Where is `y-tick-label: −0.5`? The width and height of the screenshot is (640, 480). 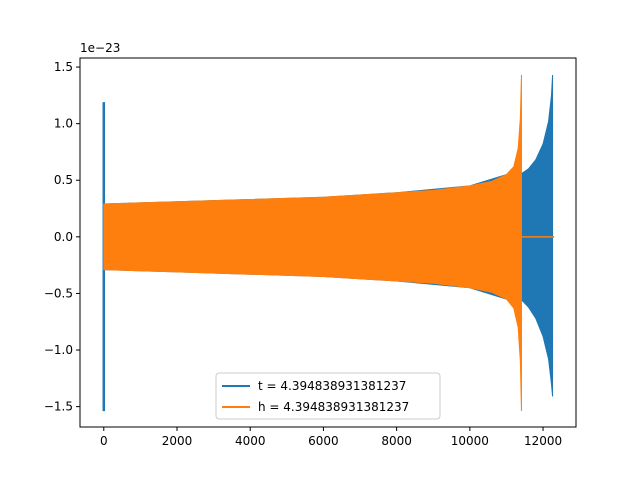 y-tick-label: −0.5 is located at coordinates (58, 293).